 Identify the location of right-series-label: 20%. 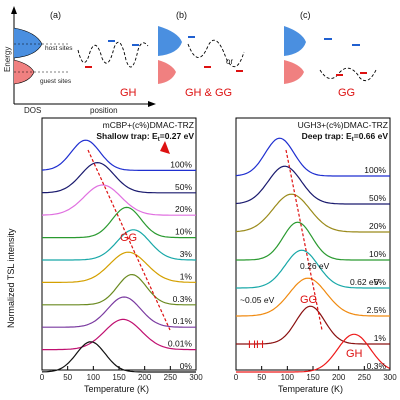
(377, 226).